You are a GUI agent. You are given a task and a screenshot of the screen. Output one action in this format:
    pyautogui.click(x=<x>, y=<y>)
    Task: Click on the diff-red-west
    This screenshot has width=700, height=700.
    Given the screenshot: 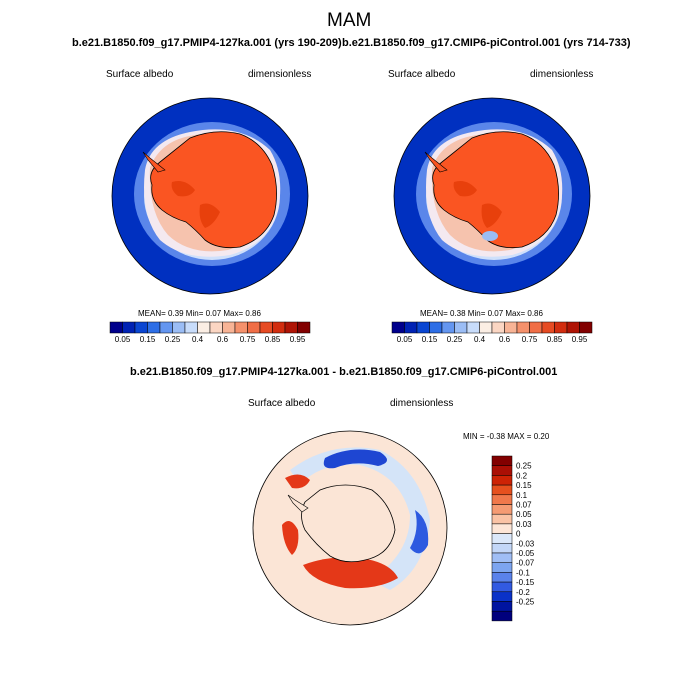 What is the action you would take?
    pyautogui.click(x=290, y=538)
    